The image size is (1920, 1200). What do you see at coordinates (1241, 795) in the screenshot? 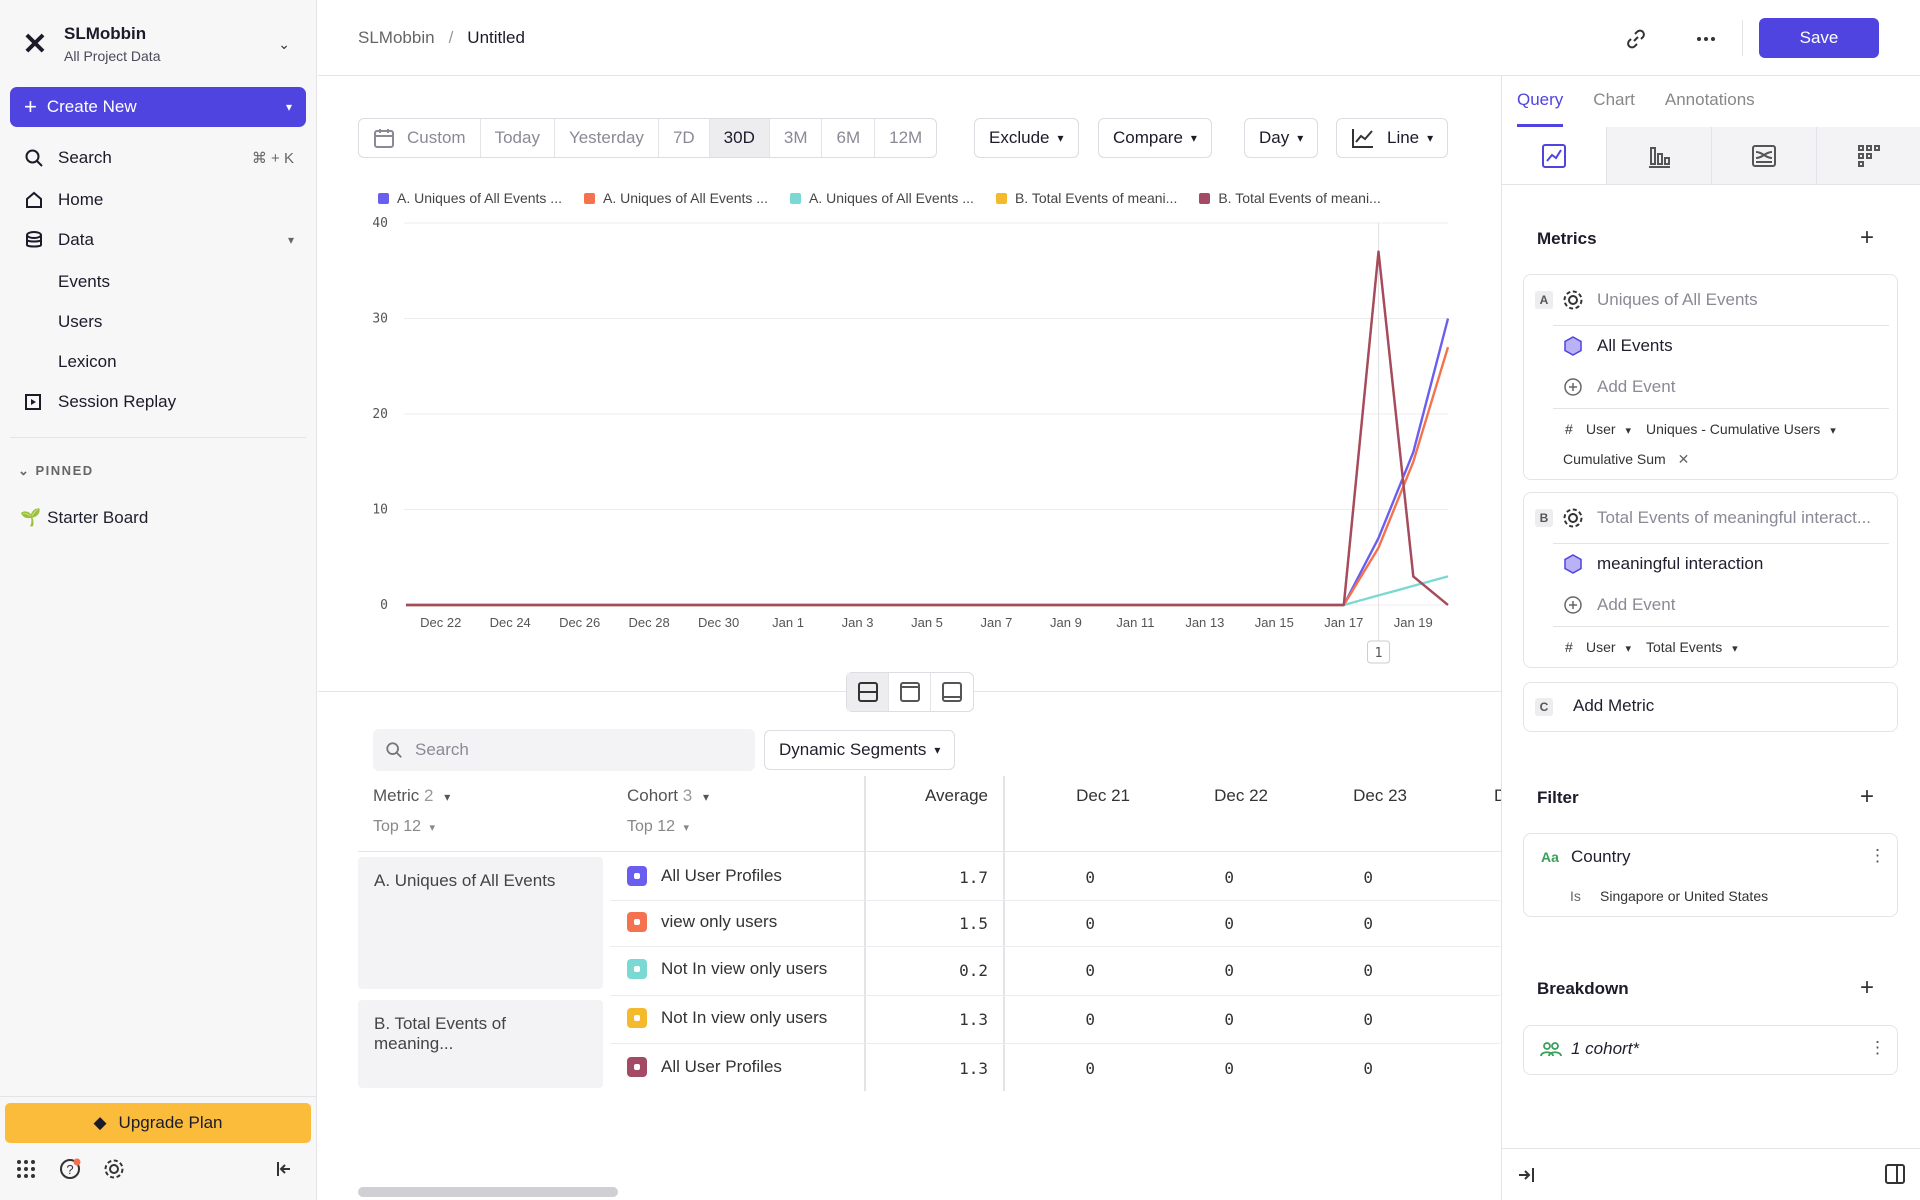
I see `date-column-header: Dec 22` at bounding box center [1241, 795].